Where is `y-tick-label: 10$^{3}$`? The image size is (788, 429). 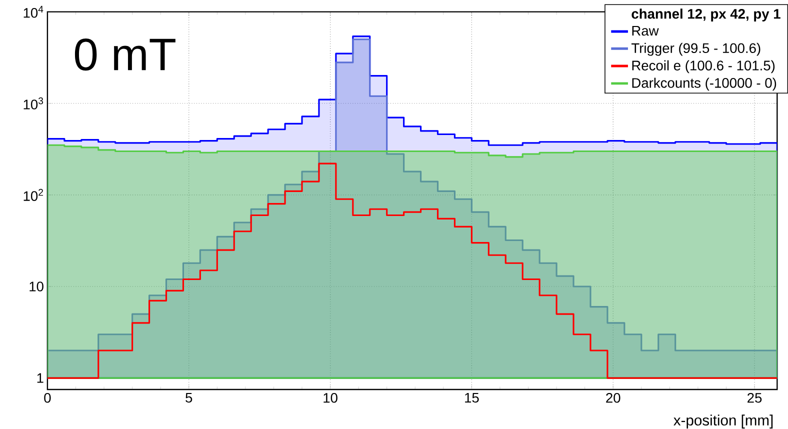 y-tick-label: 10$^{3}$ is located at coordinates (34, 103).